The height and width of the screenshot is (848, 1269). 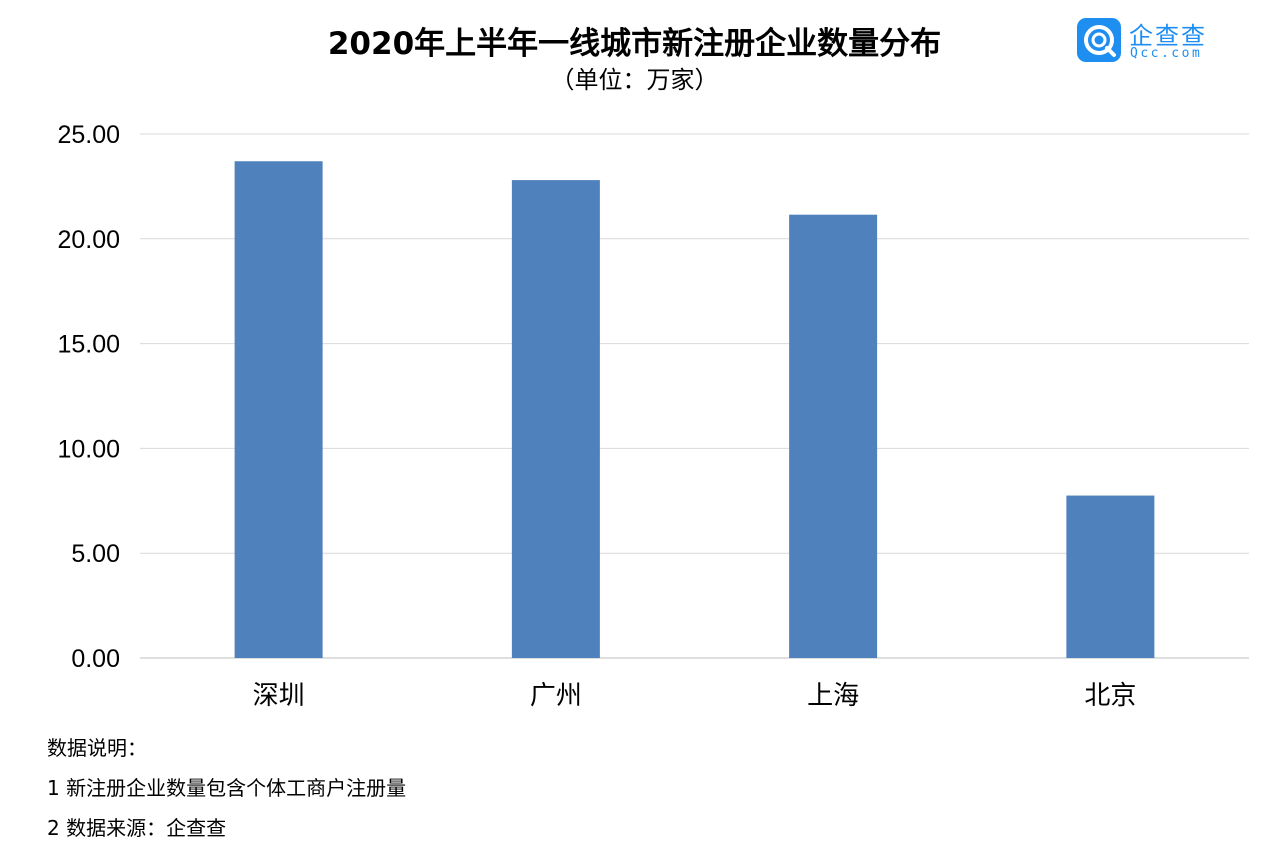 What do you see at coordinates (1110, 696) in the screenshot?
I see `x-tick-label: 北京` at bounding box center [1110, 696].